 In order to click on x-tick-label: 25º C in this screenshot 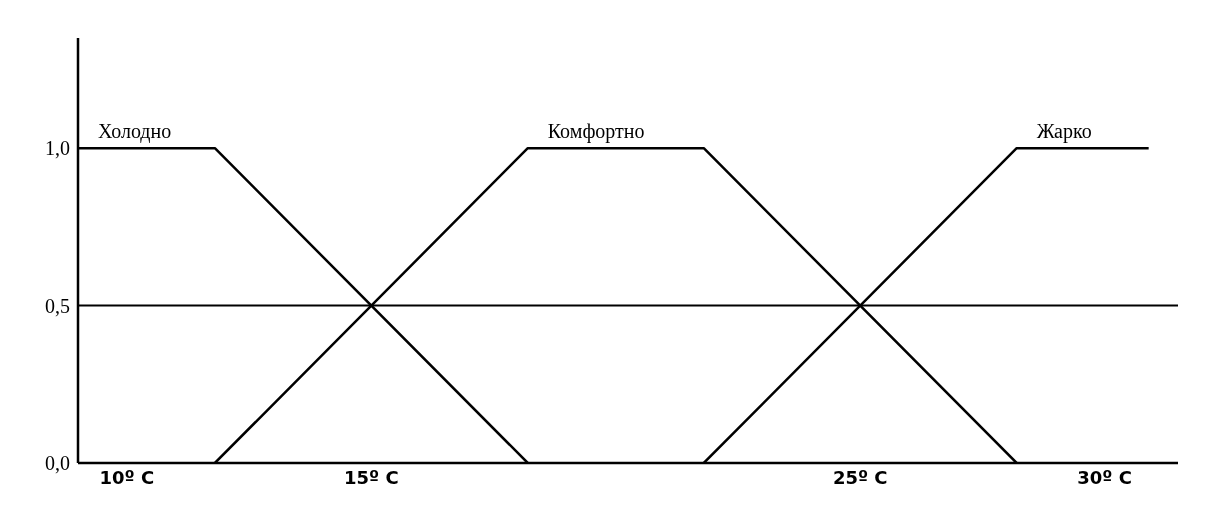, I will do `click(860, 477)`.